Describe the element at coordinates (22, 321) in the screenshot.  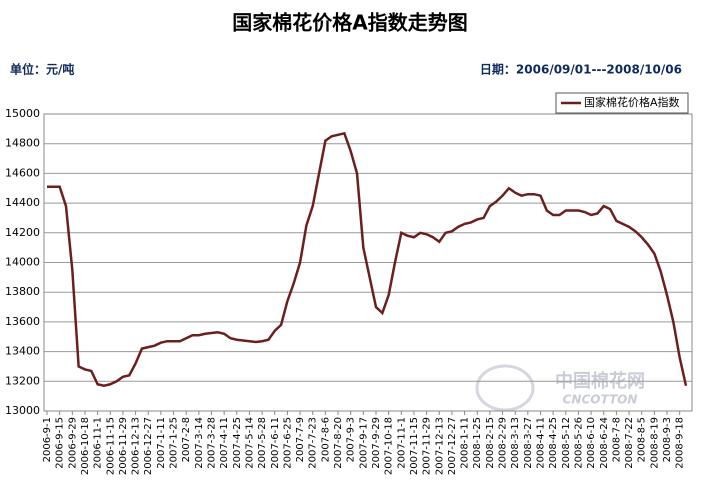
I see `y-tick-label: 13600` at that location.